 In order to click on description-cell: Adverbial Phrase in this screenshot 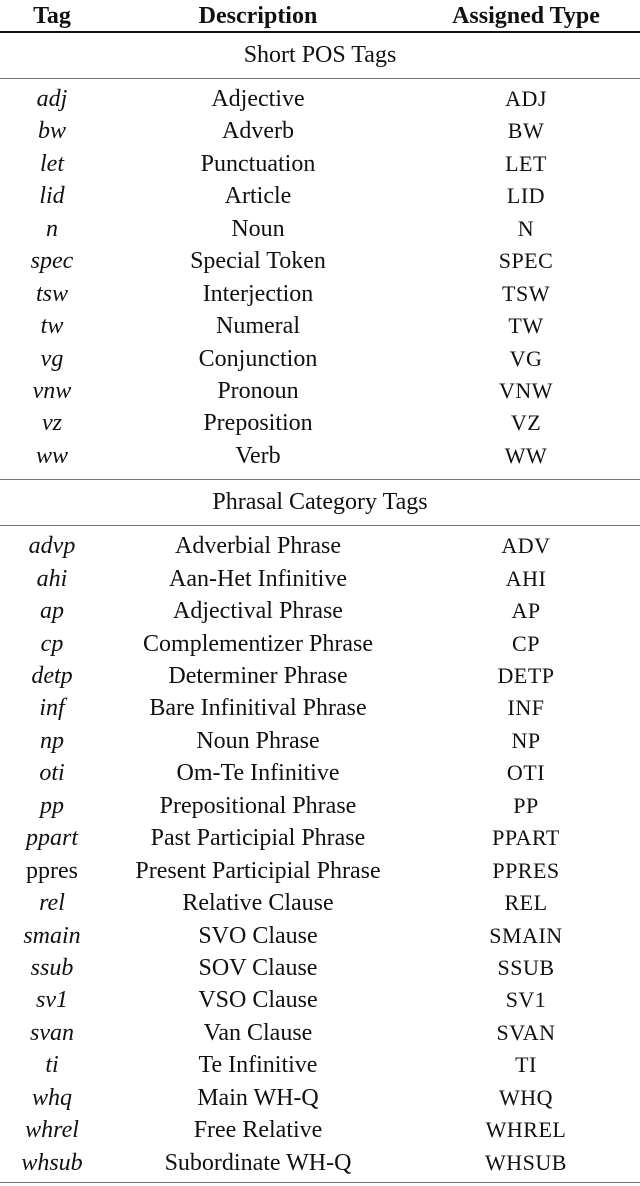, I will do `click(258, 546)`.